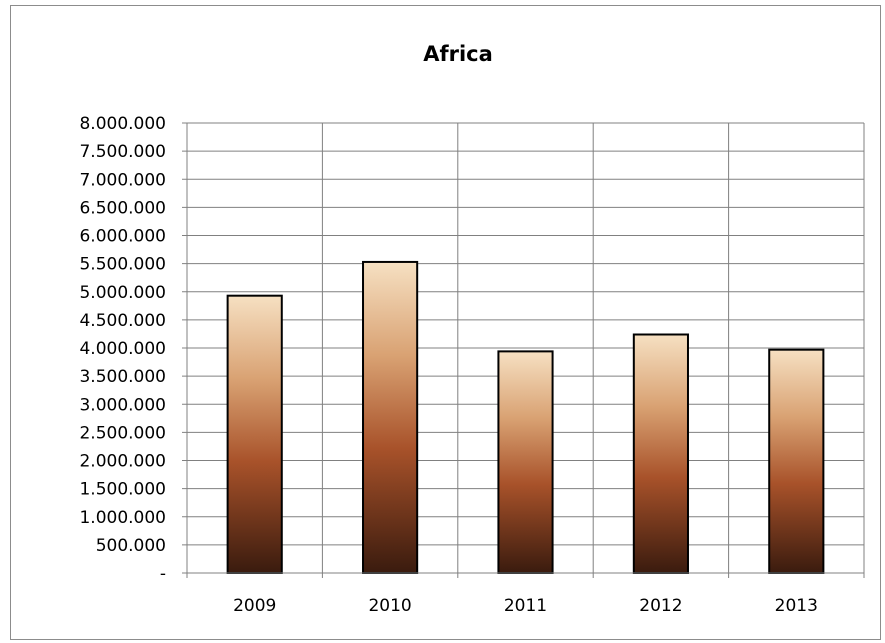  Describe the element at coordinates (122, 293) in the screenshot. I see `y-tick-label: 5.000.000` at that location.